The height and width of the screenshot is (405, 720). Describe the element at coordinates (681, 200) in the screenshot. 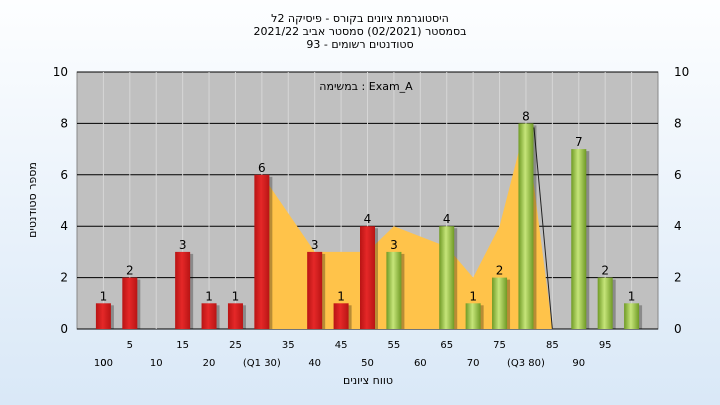

I see `y-axis-right-ticks: 0 2 4 6 8 10` at that location.